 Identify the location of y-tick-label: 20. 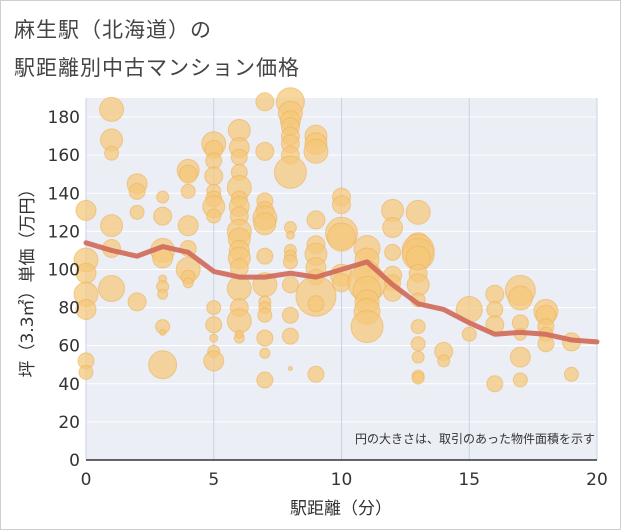
(69, 423).